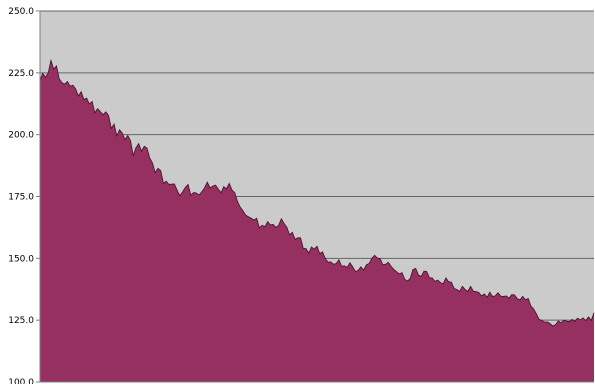 This screenshot has width=595, height=384. Describe the element at coordinates (21, 381) in the screenshot. I see `y-tick-label: 100.0` at that location.